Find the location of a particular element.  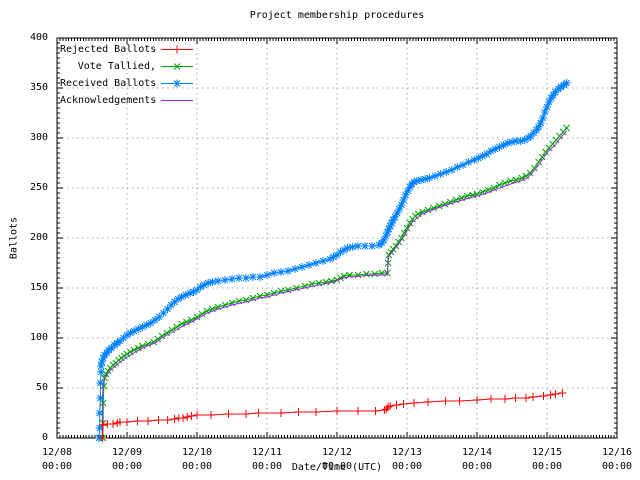

legend-row-acknowledgements: Acknowledgements is located at coordinates (127, 100).